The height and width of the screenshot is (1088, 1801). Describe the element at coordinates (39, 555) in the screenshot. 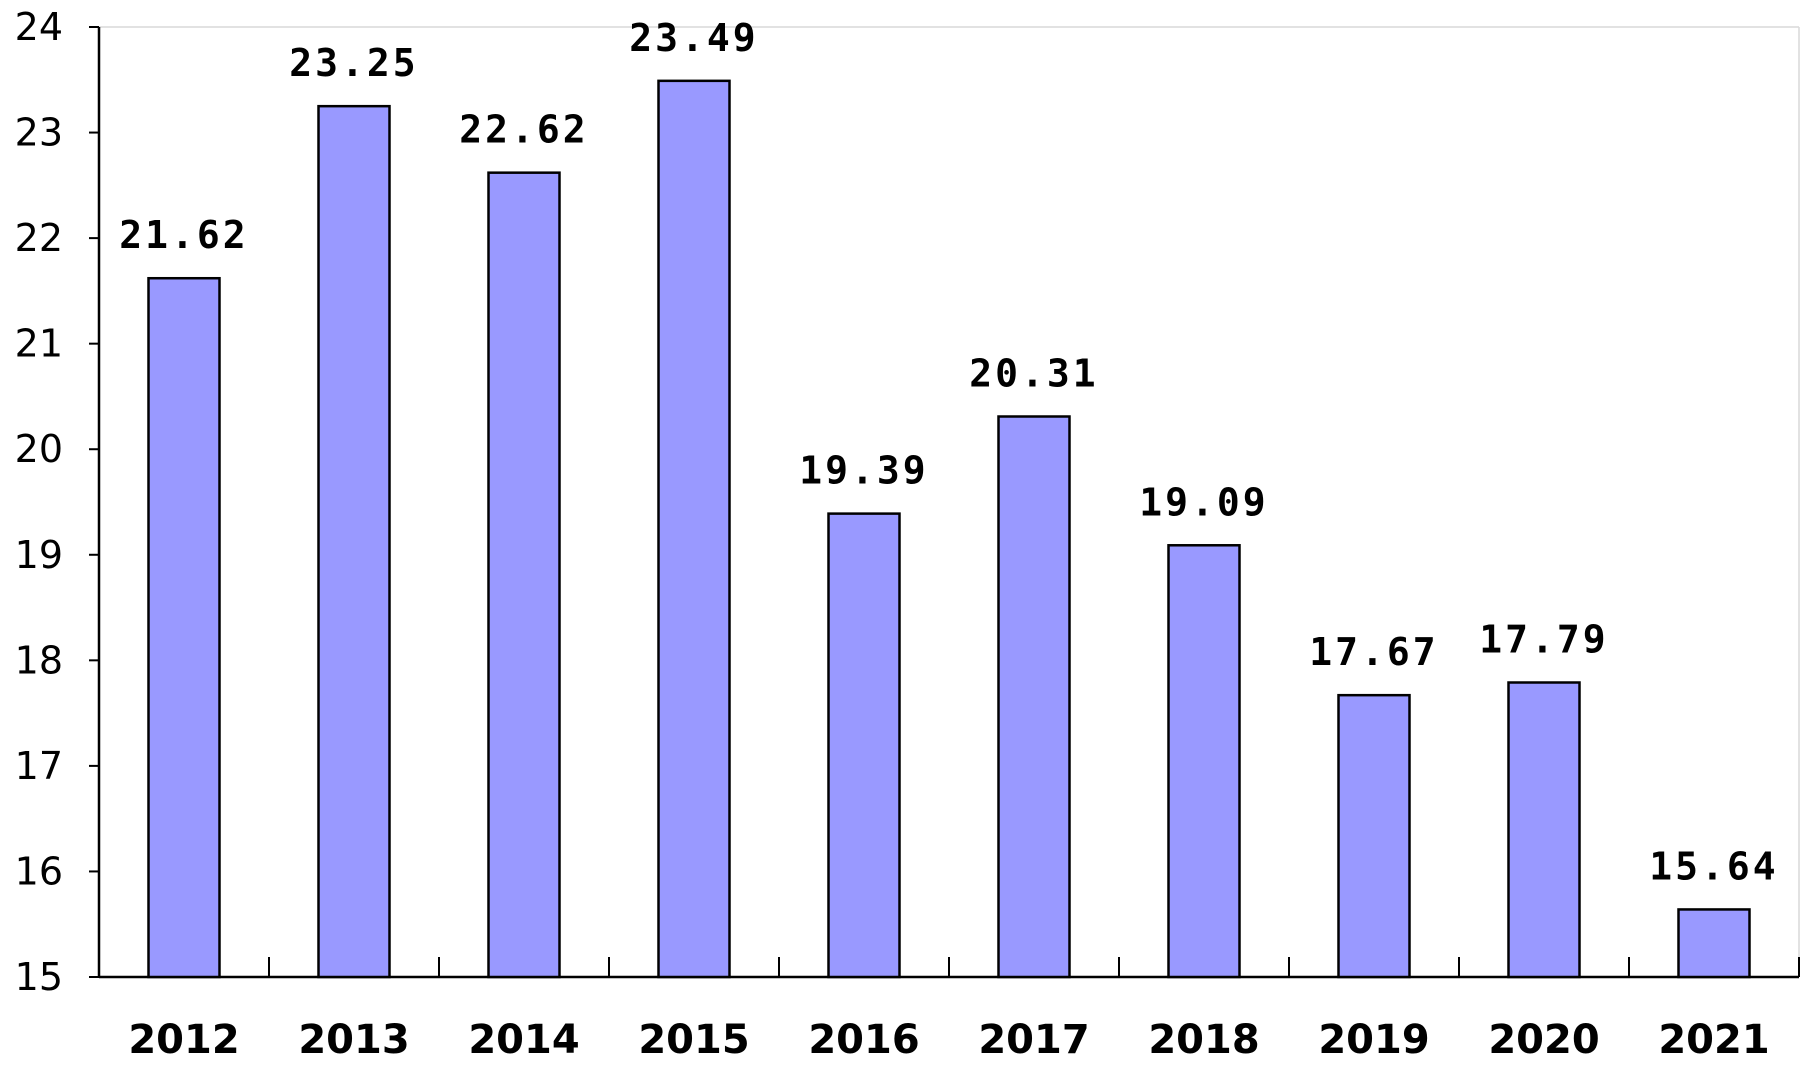

I see `y-tick-label: 19` at that location.